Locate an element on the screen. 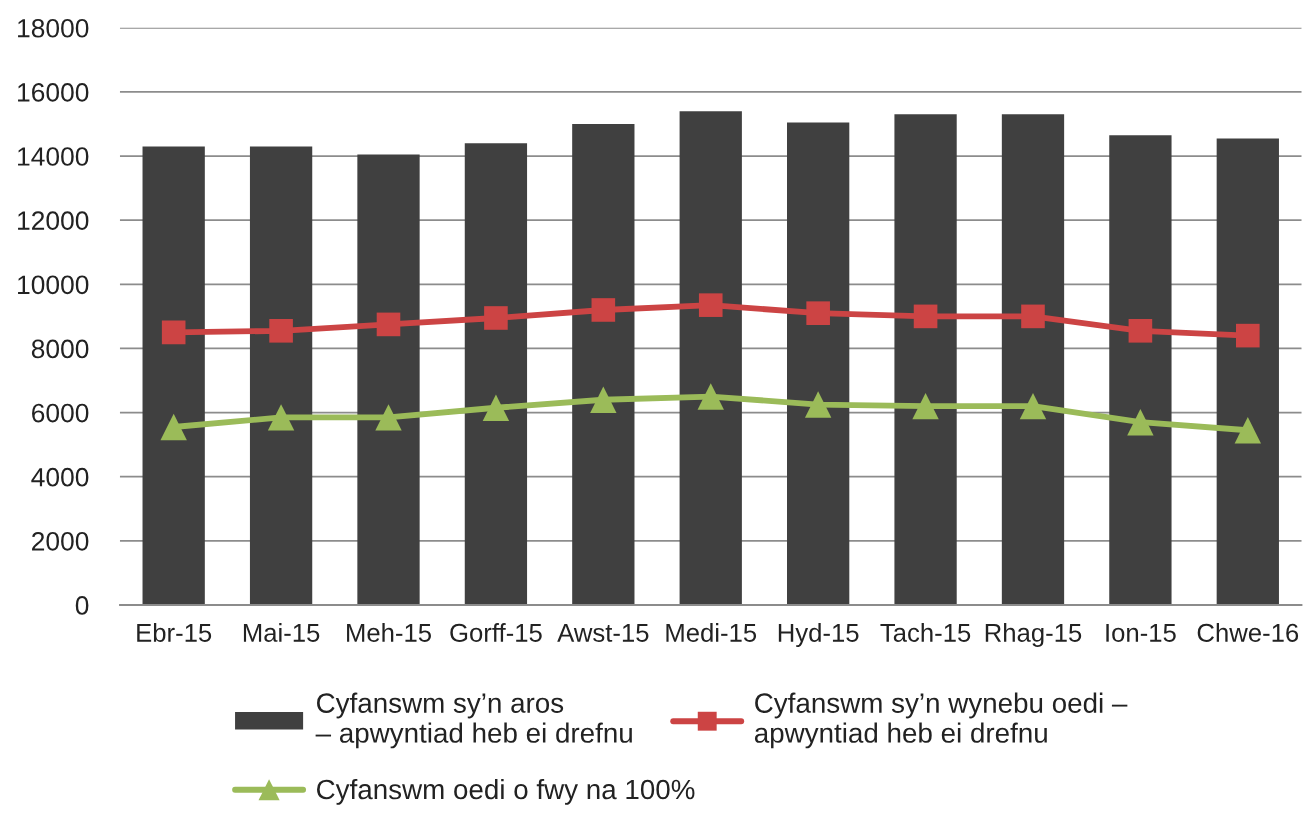  x-tick-label: Hyd-15 is located at coordinates (818, 635).